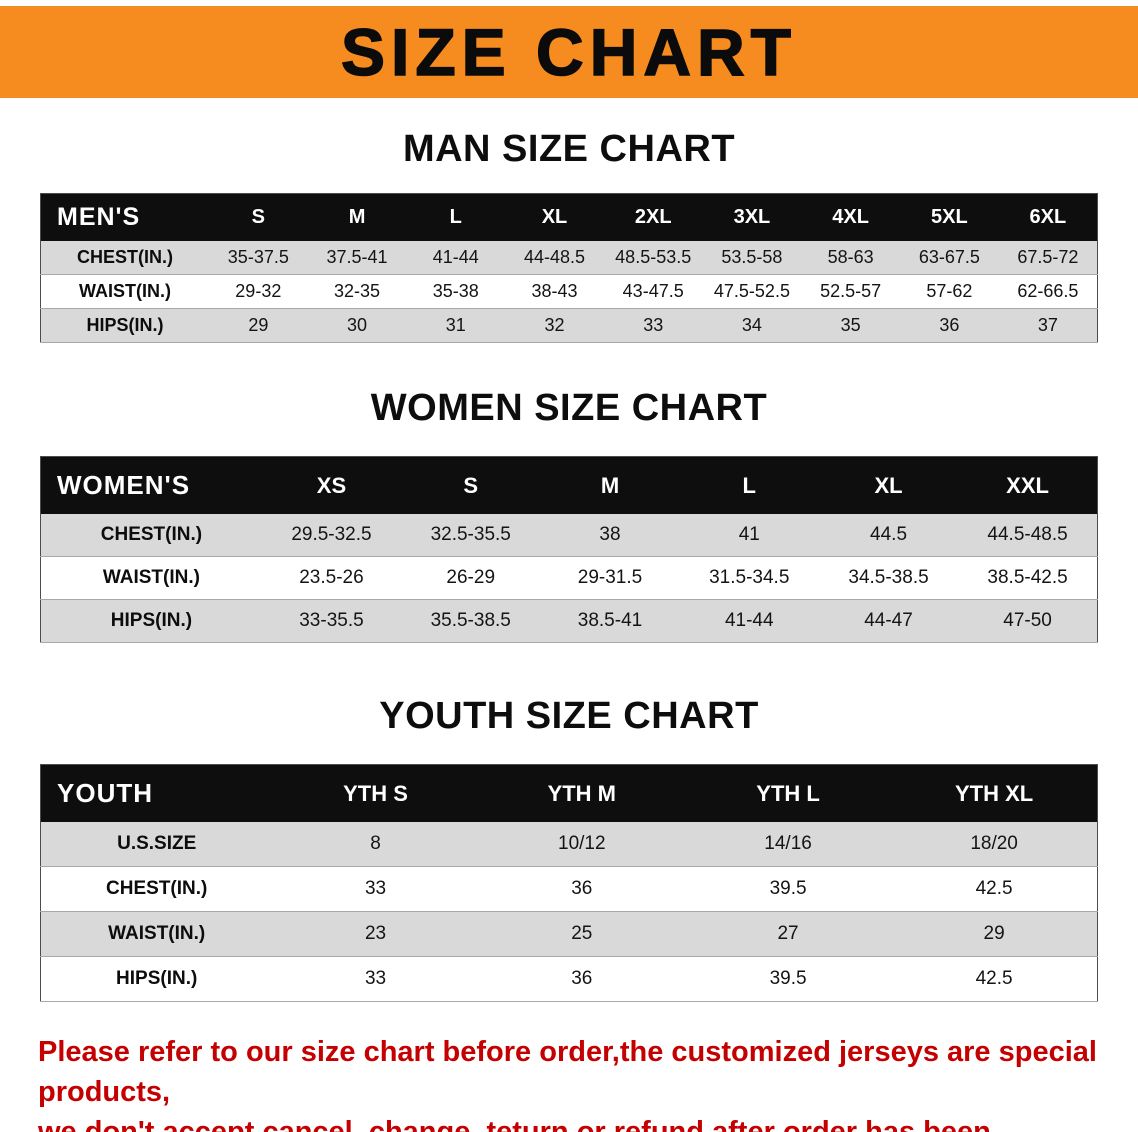  Describe the element at coordinates (653, 258) in the screenshot. I see `size-value-cell: 48.5-53.5` at that location.